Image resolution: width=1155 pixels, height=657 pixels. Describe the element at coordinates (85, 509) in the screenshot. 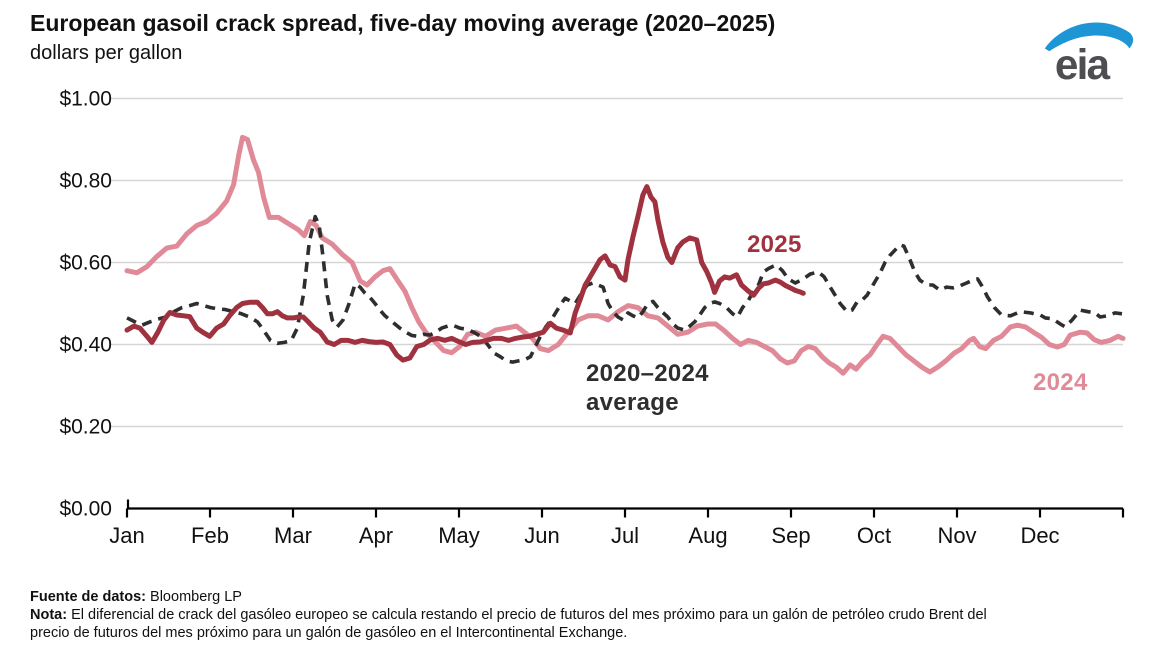

I see `y-tick-label: $0.00` at that location.